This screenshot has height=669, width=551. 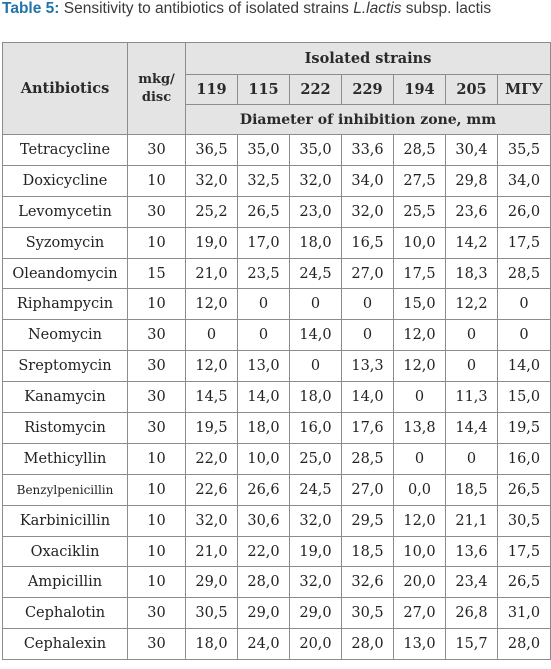 I want to click on header-strain: МГУ, so click(x=524, y=89).